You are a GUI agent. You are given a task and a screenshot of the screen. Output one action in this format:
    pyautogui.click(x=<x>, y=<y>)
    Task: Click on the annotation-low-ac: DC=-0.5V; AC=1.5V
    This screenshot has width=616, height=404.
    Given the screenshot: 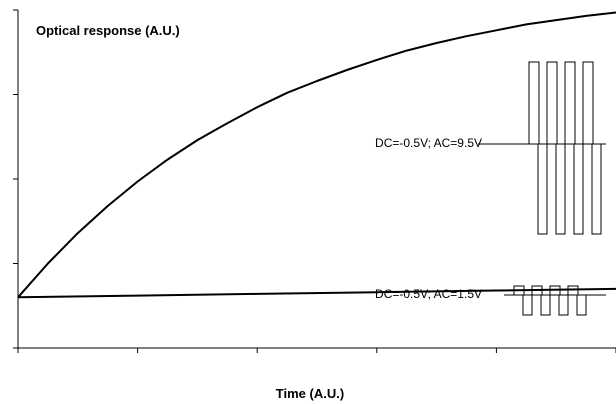 What is the action you would take?
    pyautogui.click(x=428, y=294)
    